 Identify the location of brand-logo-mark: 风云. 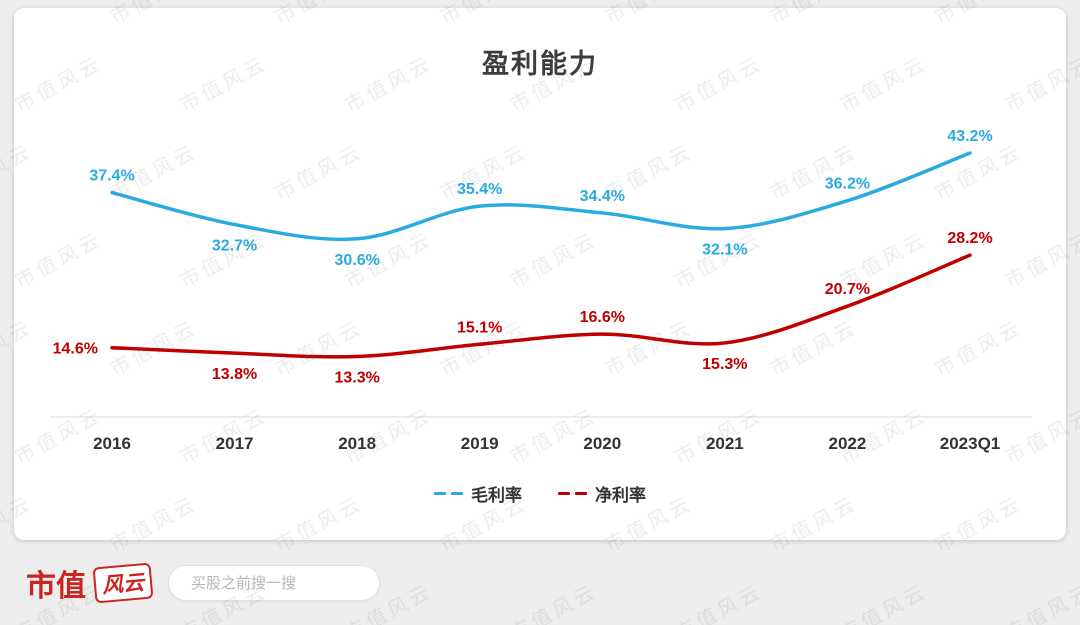
(123, 583).